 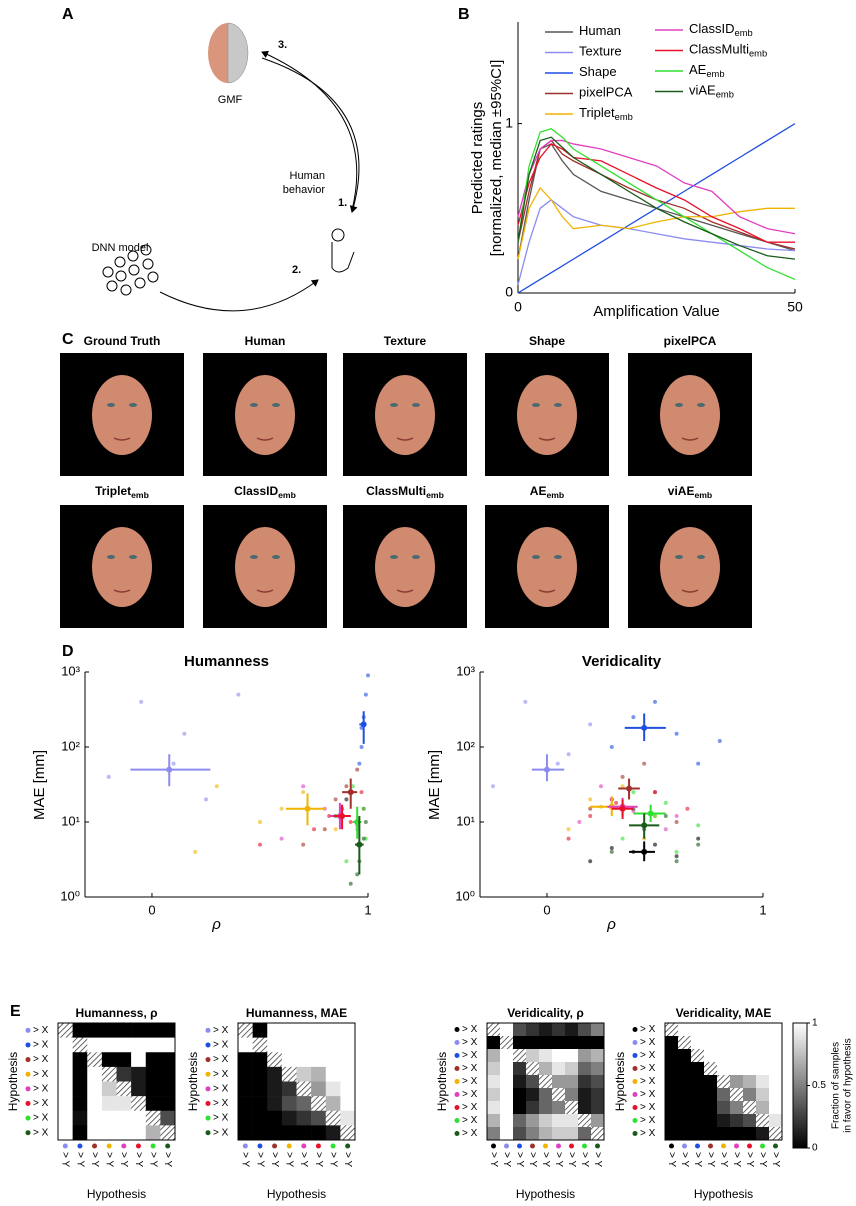 I want to click on legend-label-subscript: emb, so click(x=725, y=95).